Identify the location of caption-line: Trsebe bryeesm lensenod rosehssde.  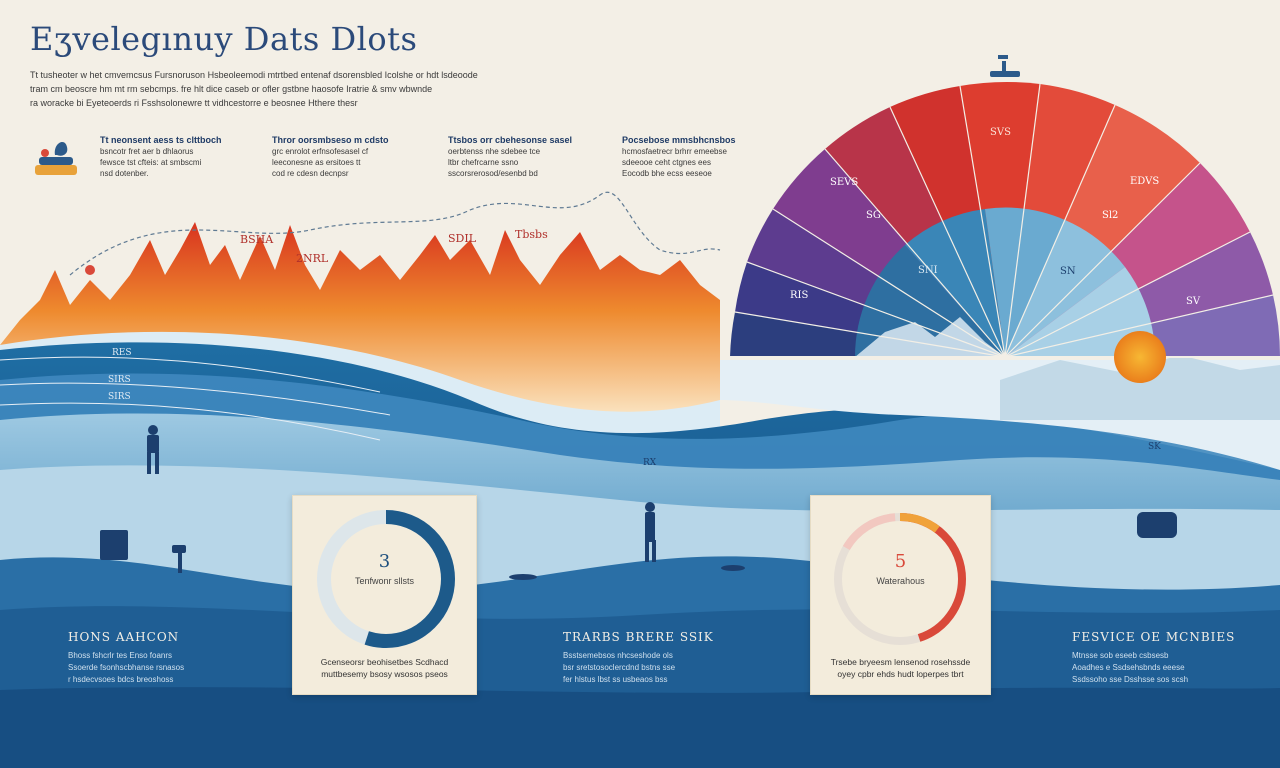
(900, 662).